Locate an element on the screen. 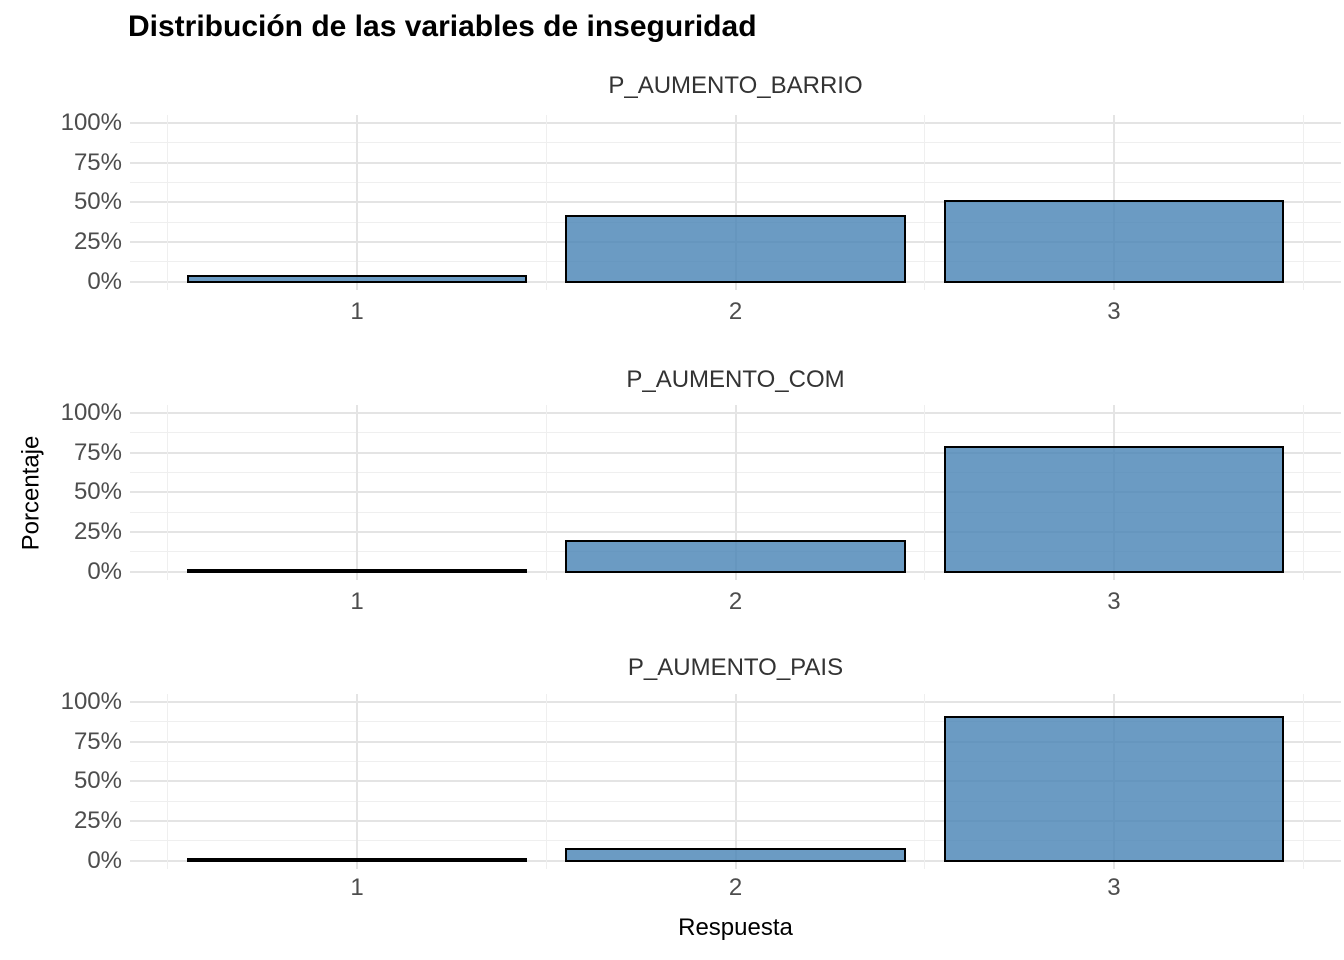 The height and width of the screenshot is (960, 1344). x-axis-title: Respuesta is located at coordinates (735, 927).